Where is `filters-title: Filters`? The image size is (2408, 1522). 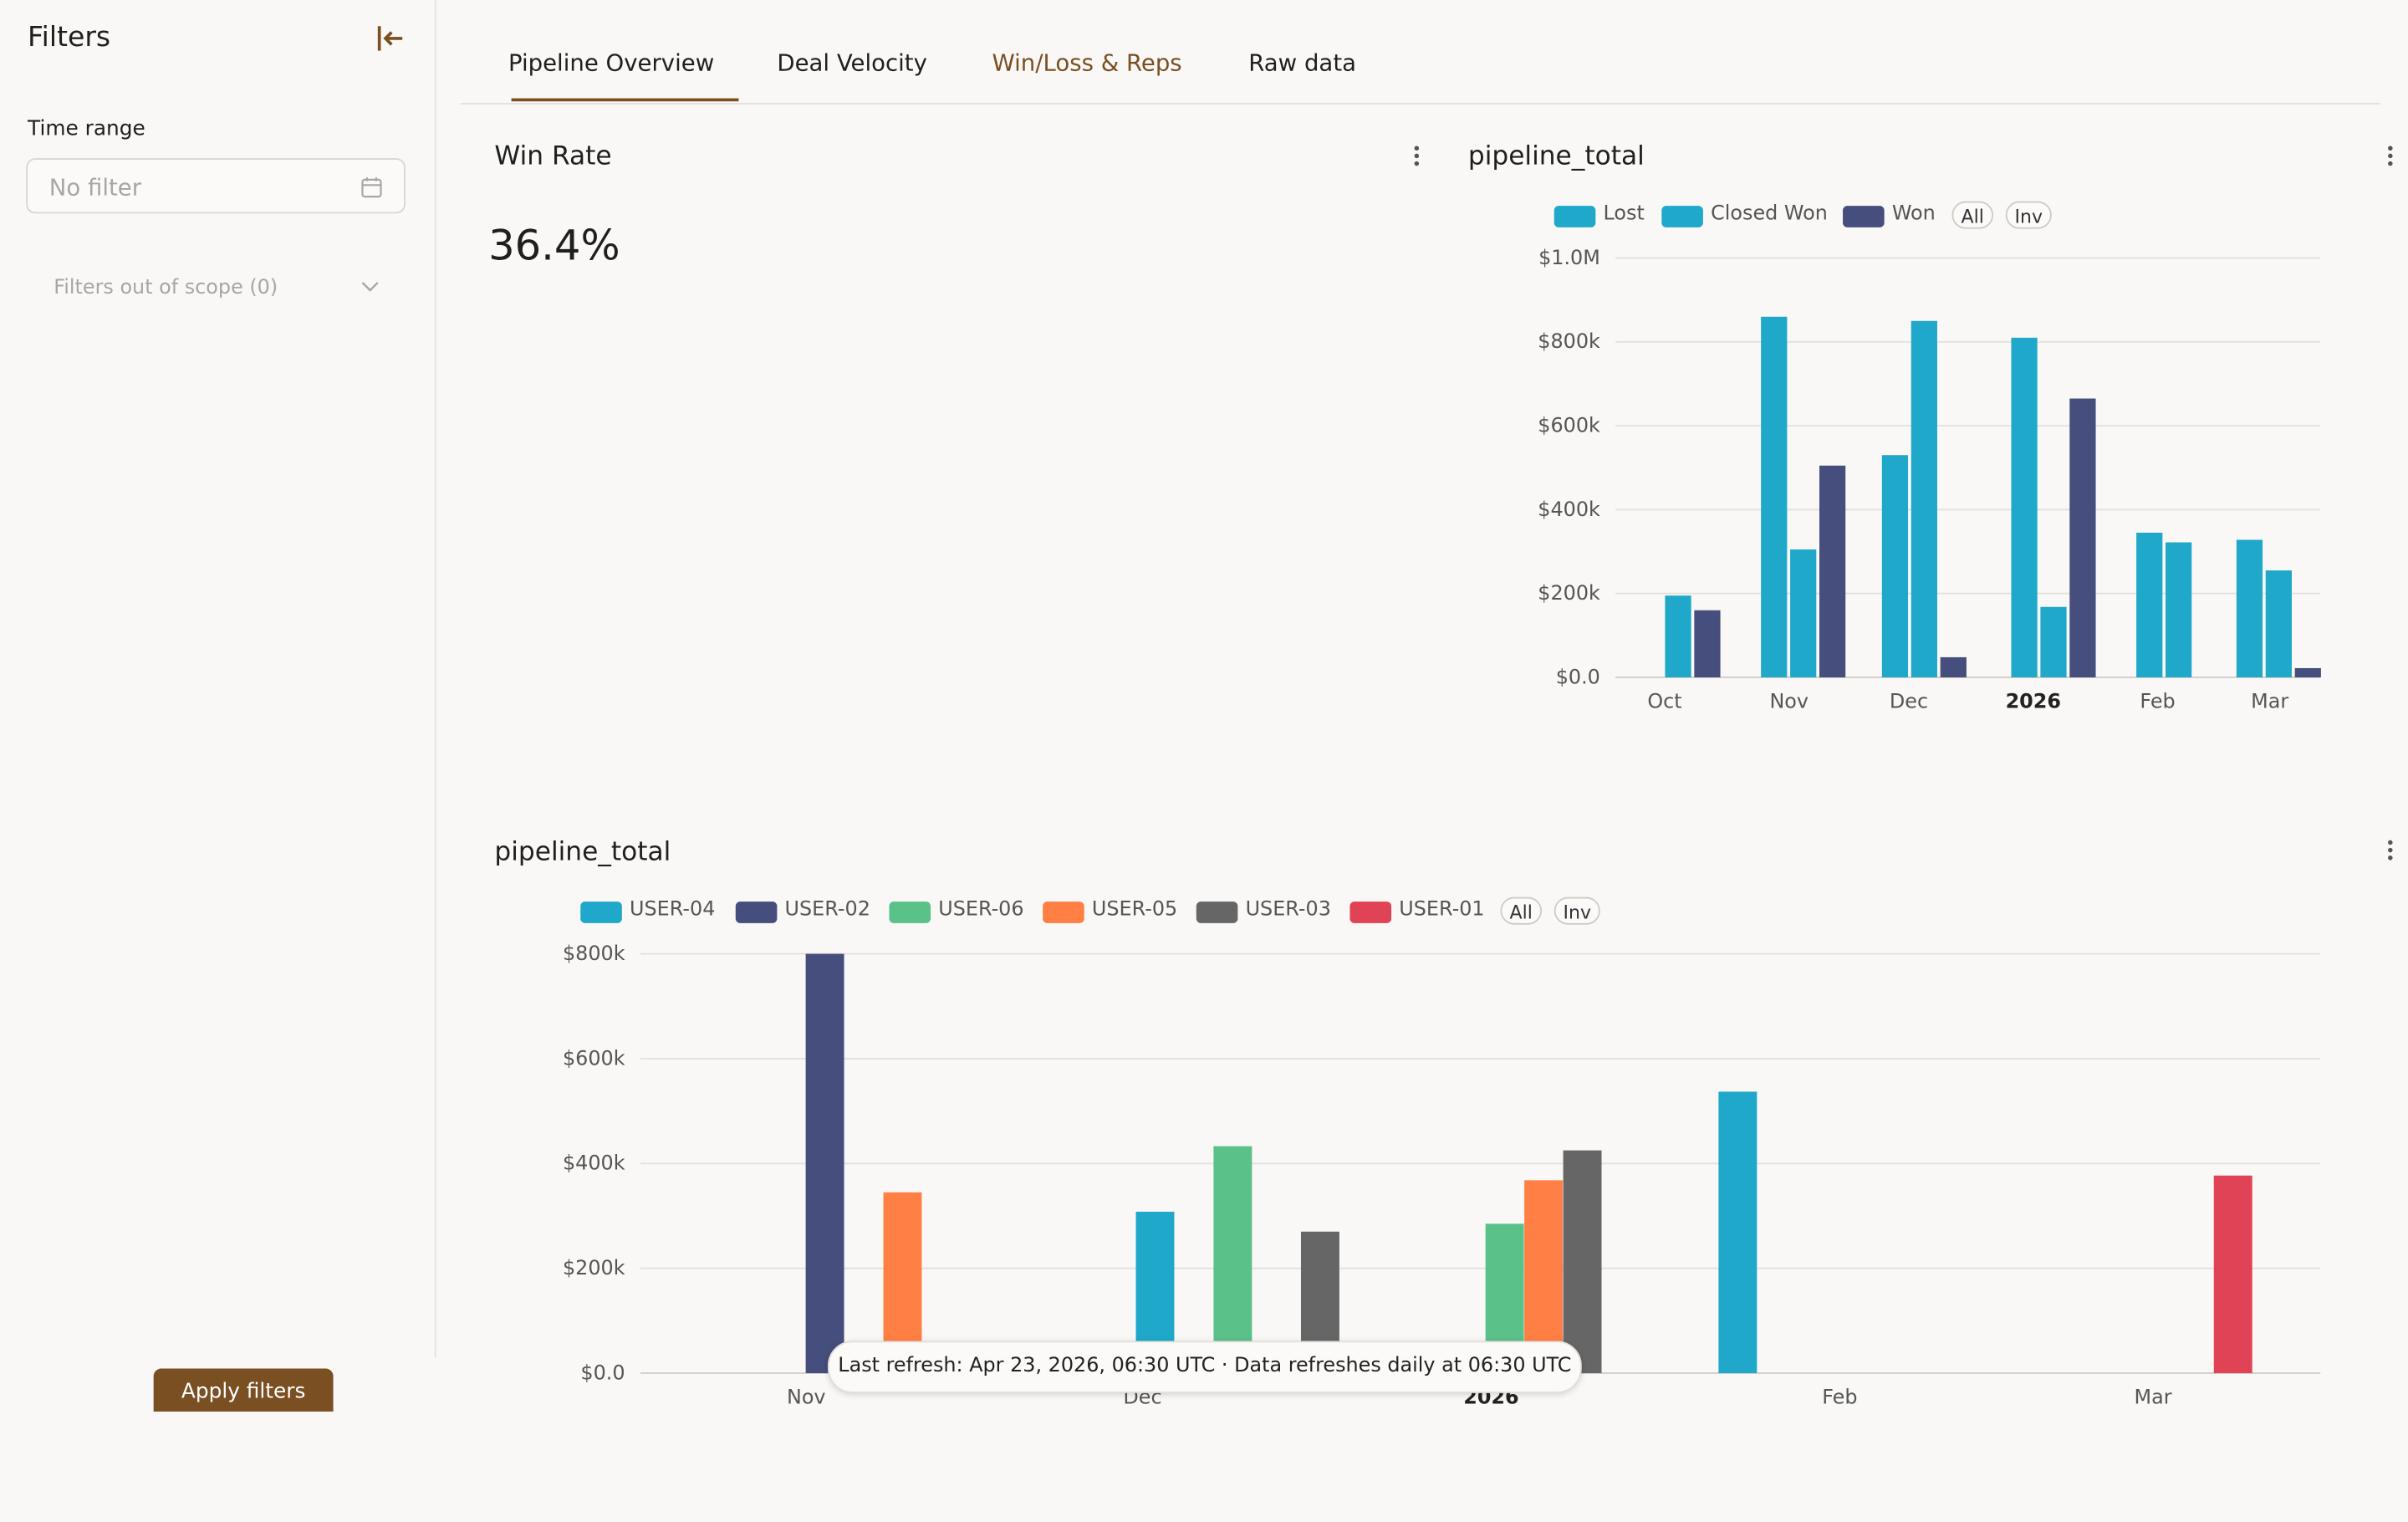
filters-title: Filters is located at coordinates (69, 37).